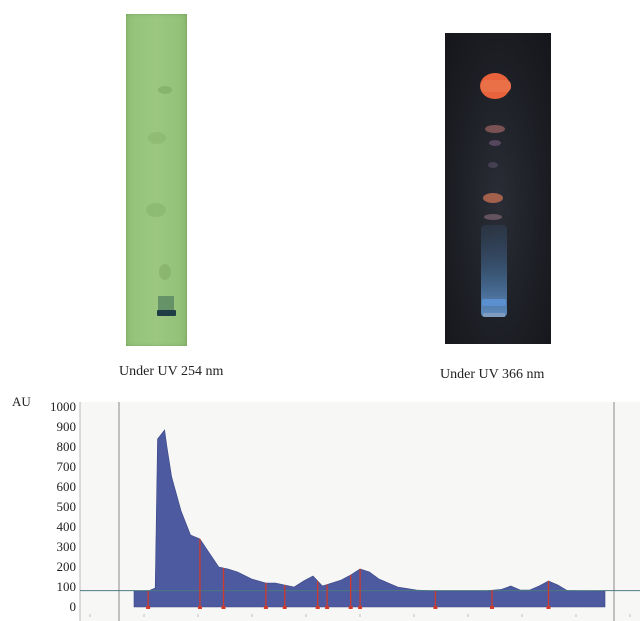 The image size is (640, 621). I want to click on y-tick-label: 500, so click(67, 506).